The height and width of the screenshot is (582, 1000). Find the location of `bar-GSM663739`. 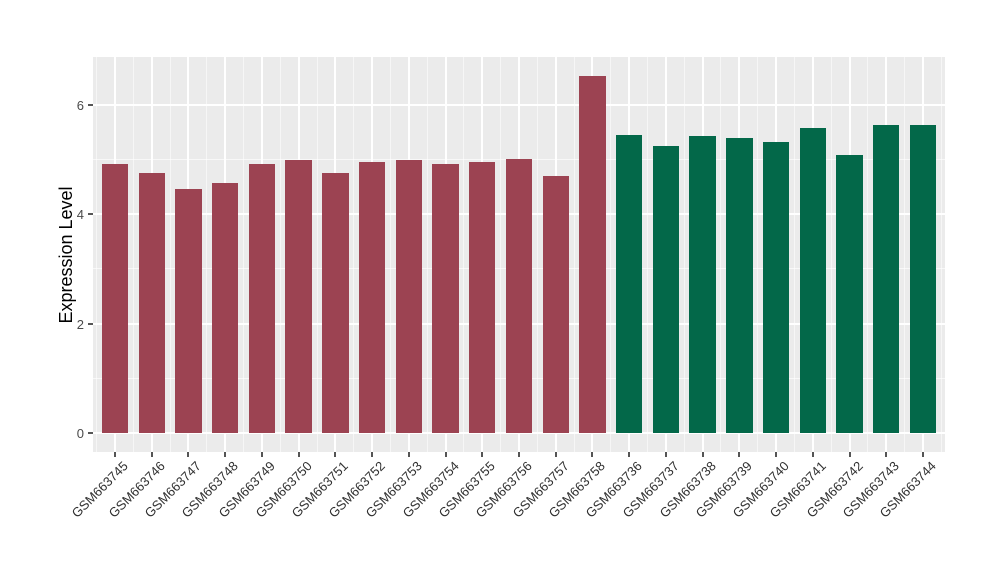

bar-GSM663739 is located at coordinates (739, 285).